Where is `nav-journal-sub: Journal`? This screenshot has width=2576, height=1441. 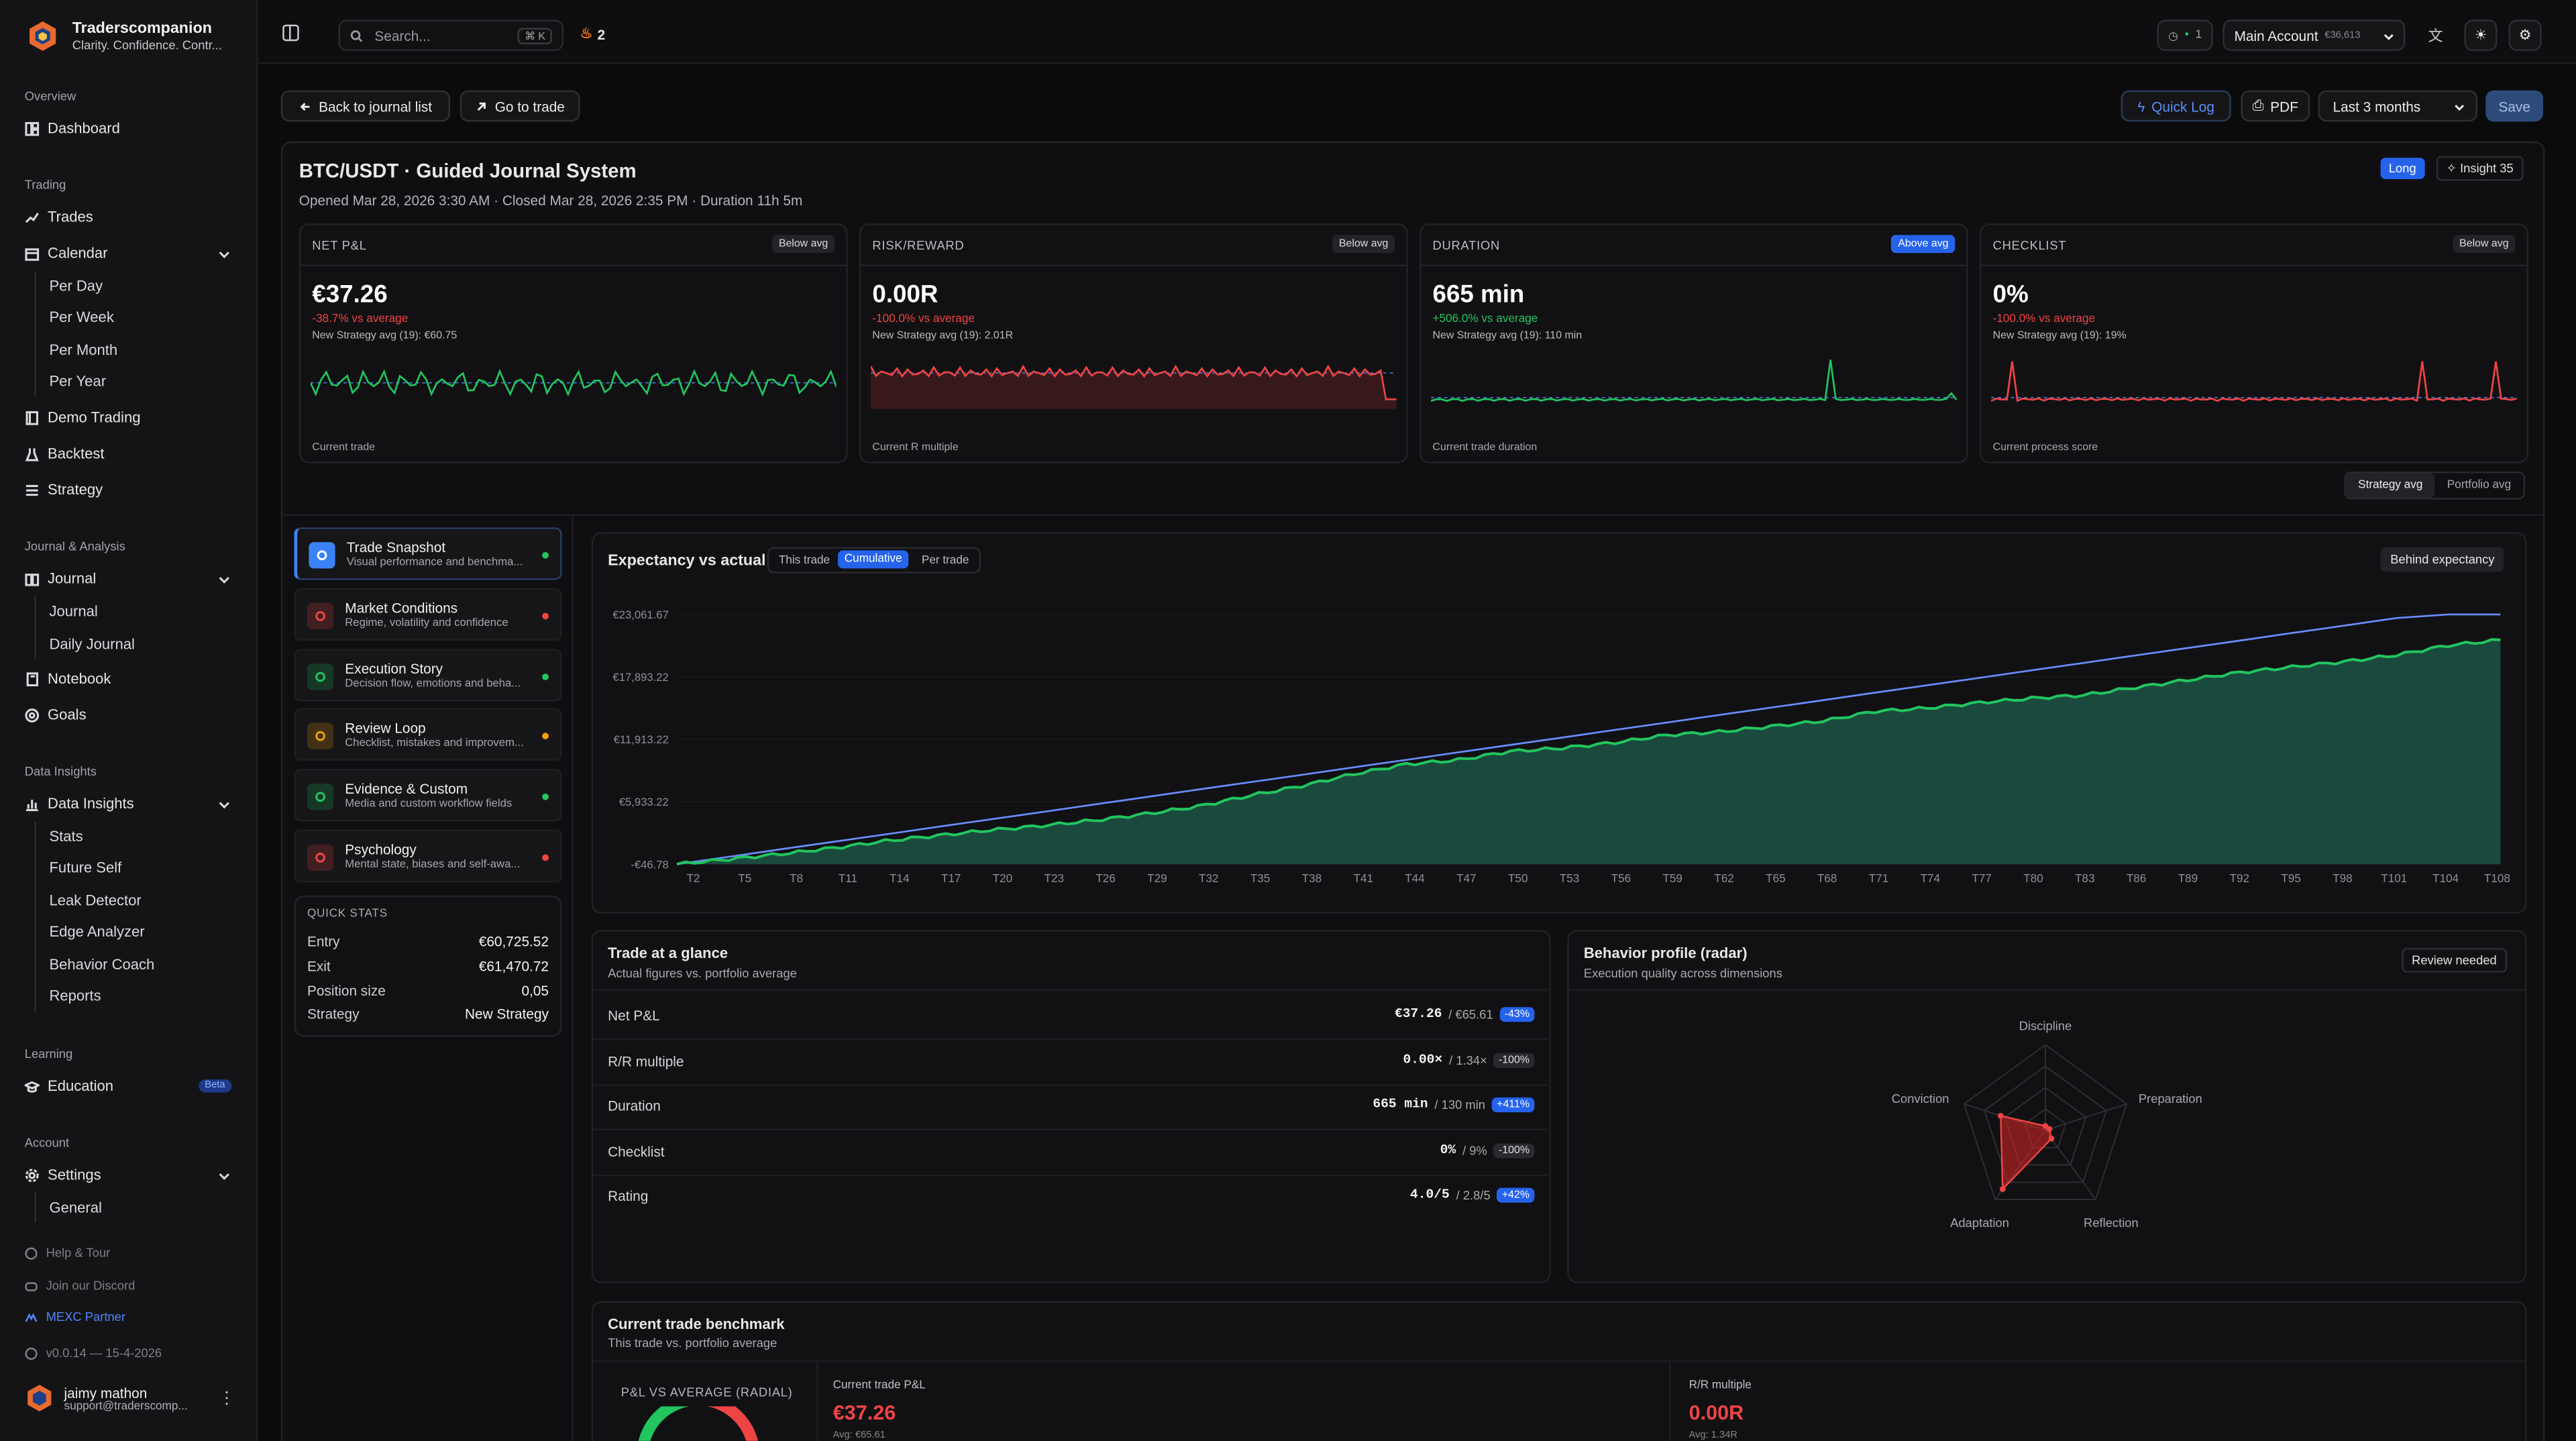 nav-journal-sub: Journal is located at coordinates (73, 611).